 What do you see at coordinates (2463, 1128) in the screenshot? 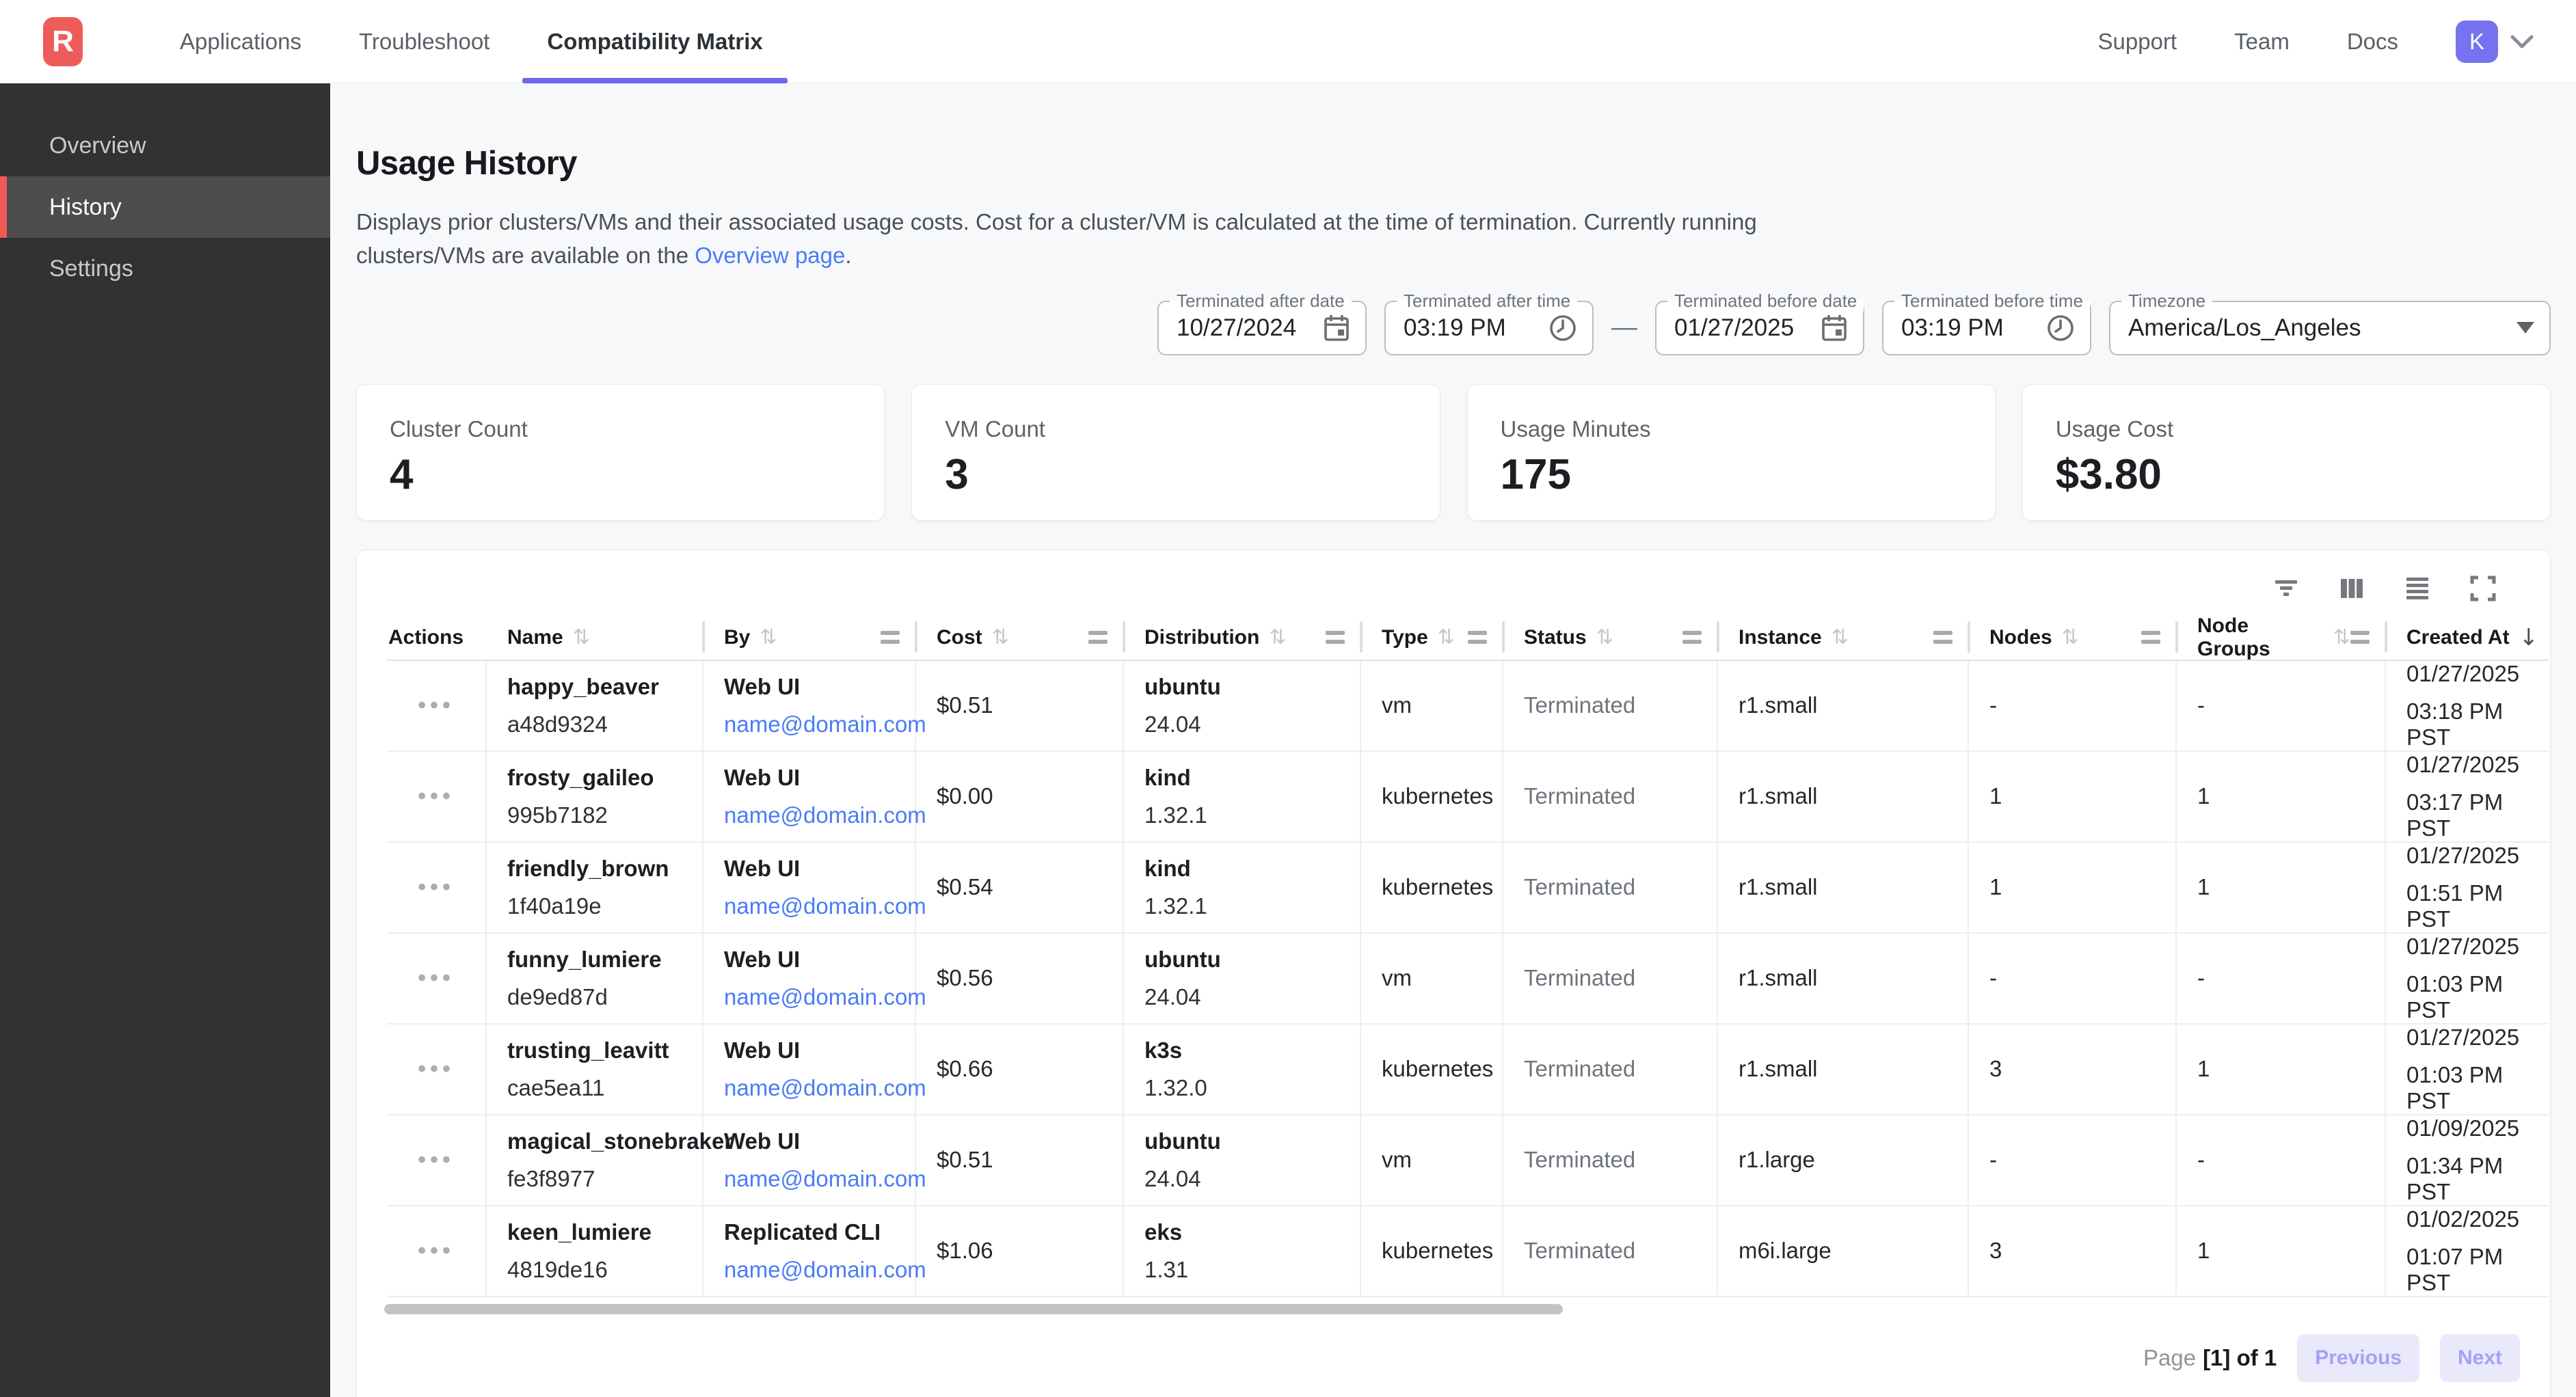
I see `created-date: 01/09/2025` at bounding box center [2463, 1128].